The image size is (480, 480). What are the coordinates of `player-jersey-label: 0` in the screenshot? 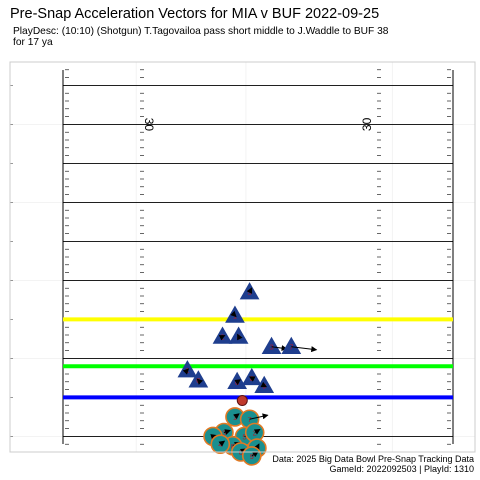 It's located at (198, 380).